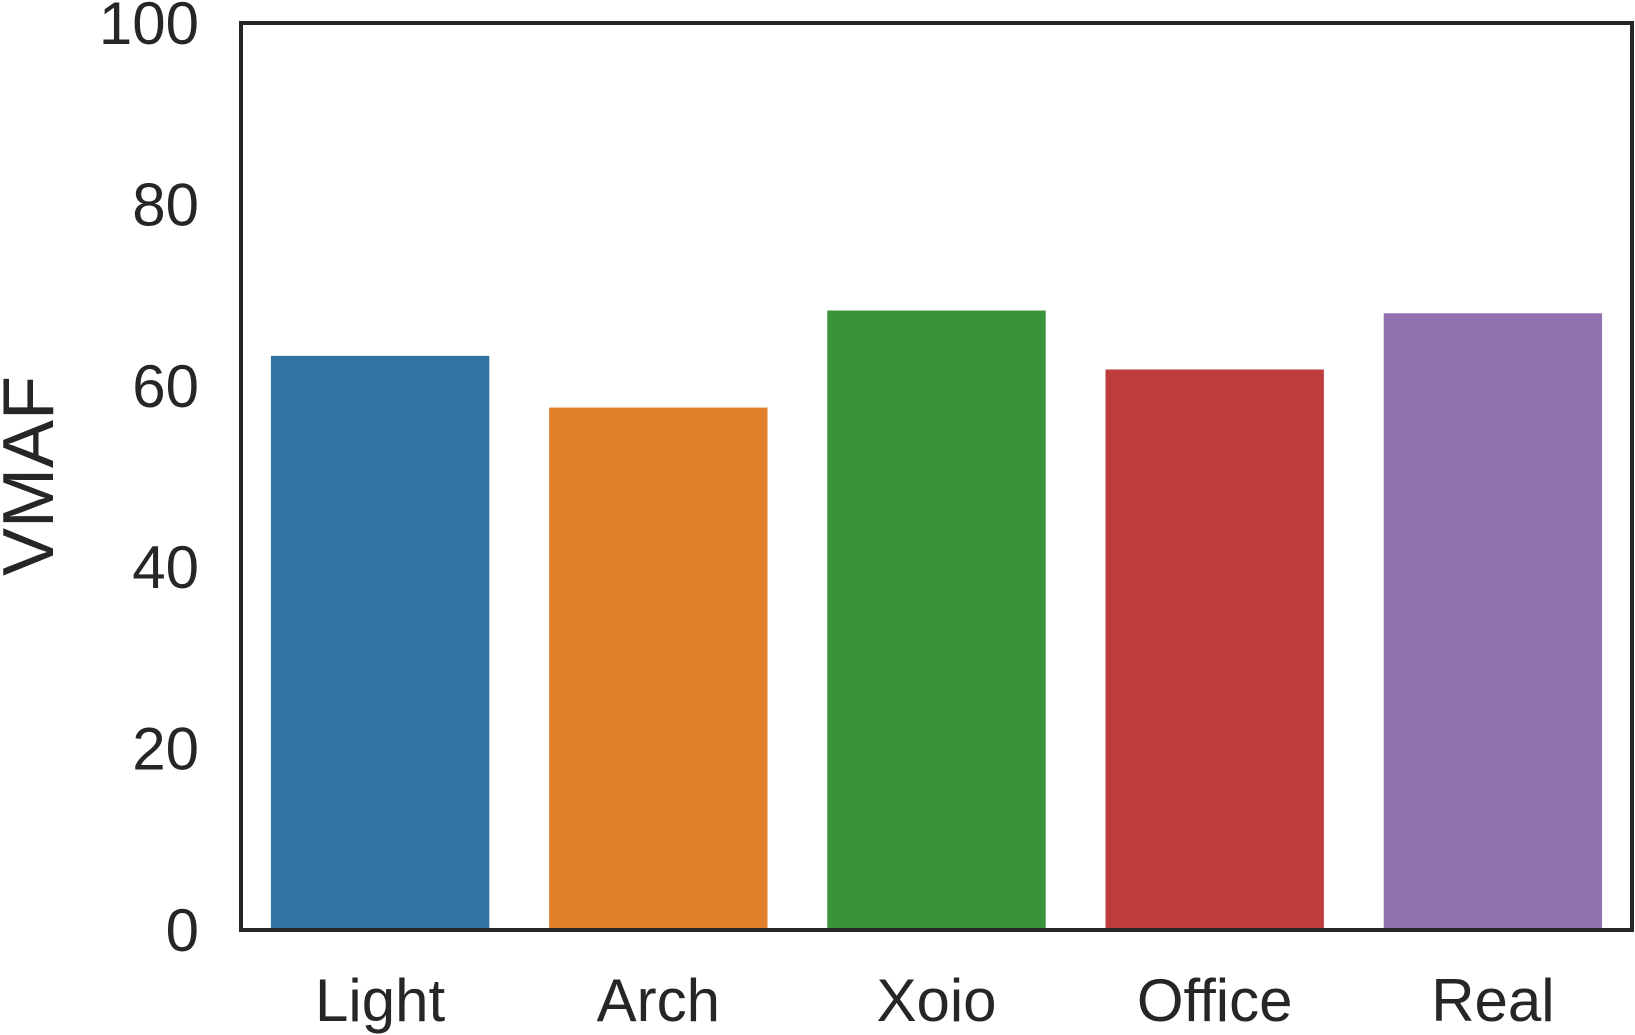 Image resolution: width=1635 pixels, height=1035 pixels. What do you see at coordinates (165, 386) in the screenshot?
I see `y-tick-label: 60` at bounding box center [165, 386].